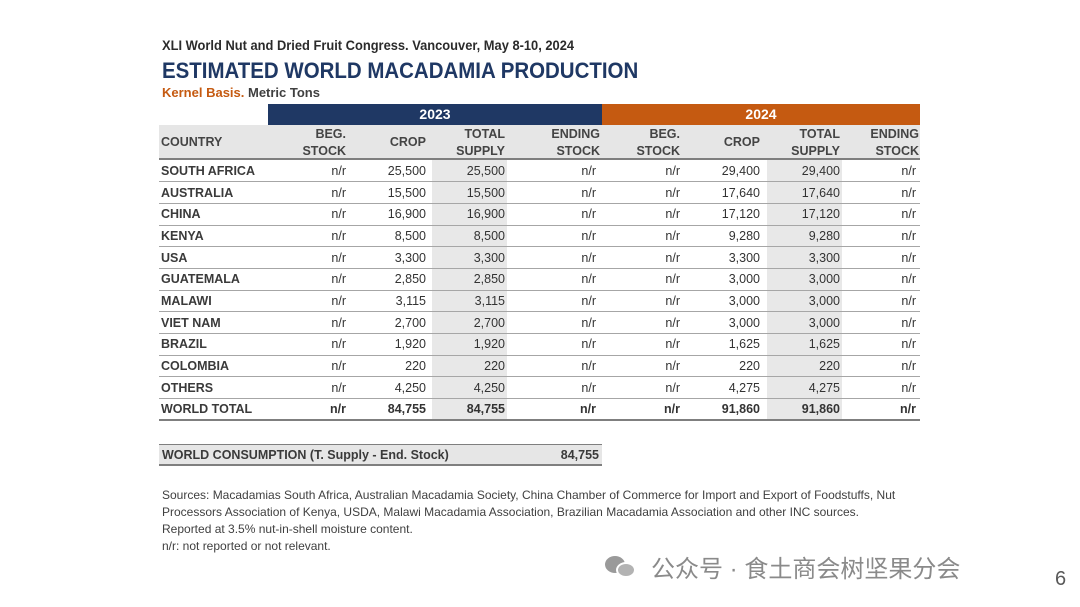 This screenshot has width=1080, height=607. I want to click on country-cell: GUATEMALA, so click(213, 279).